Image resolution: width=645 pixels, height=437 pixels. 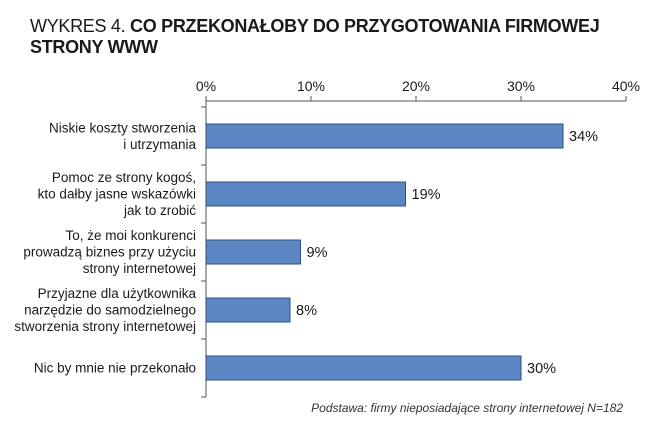 What do you see at coordinates (117, 194) in the screenshot?
I see `category-label: kto dałby jasne wskazówki` at bounding box center [117, 194].